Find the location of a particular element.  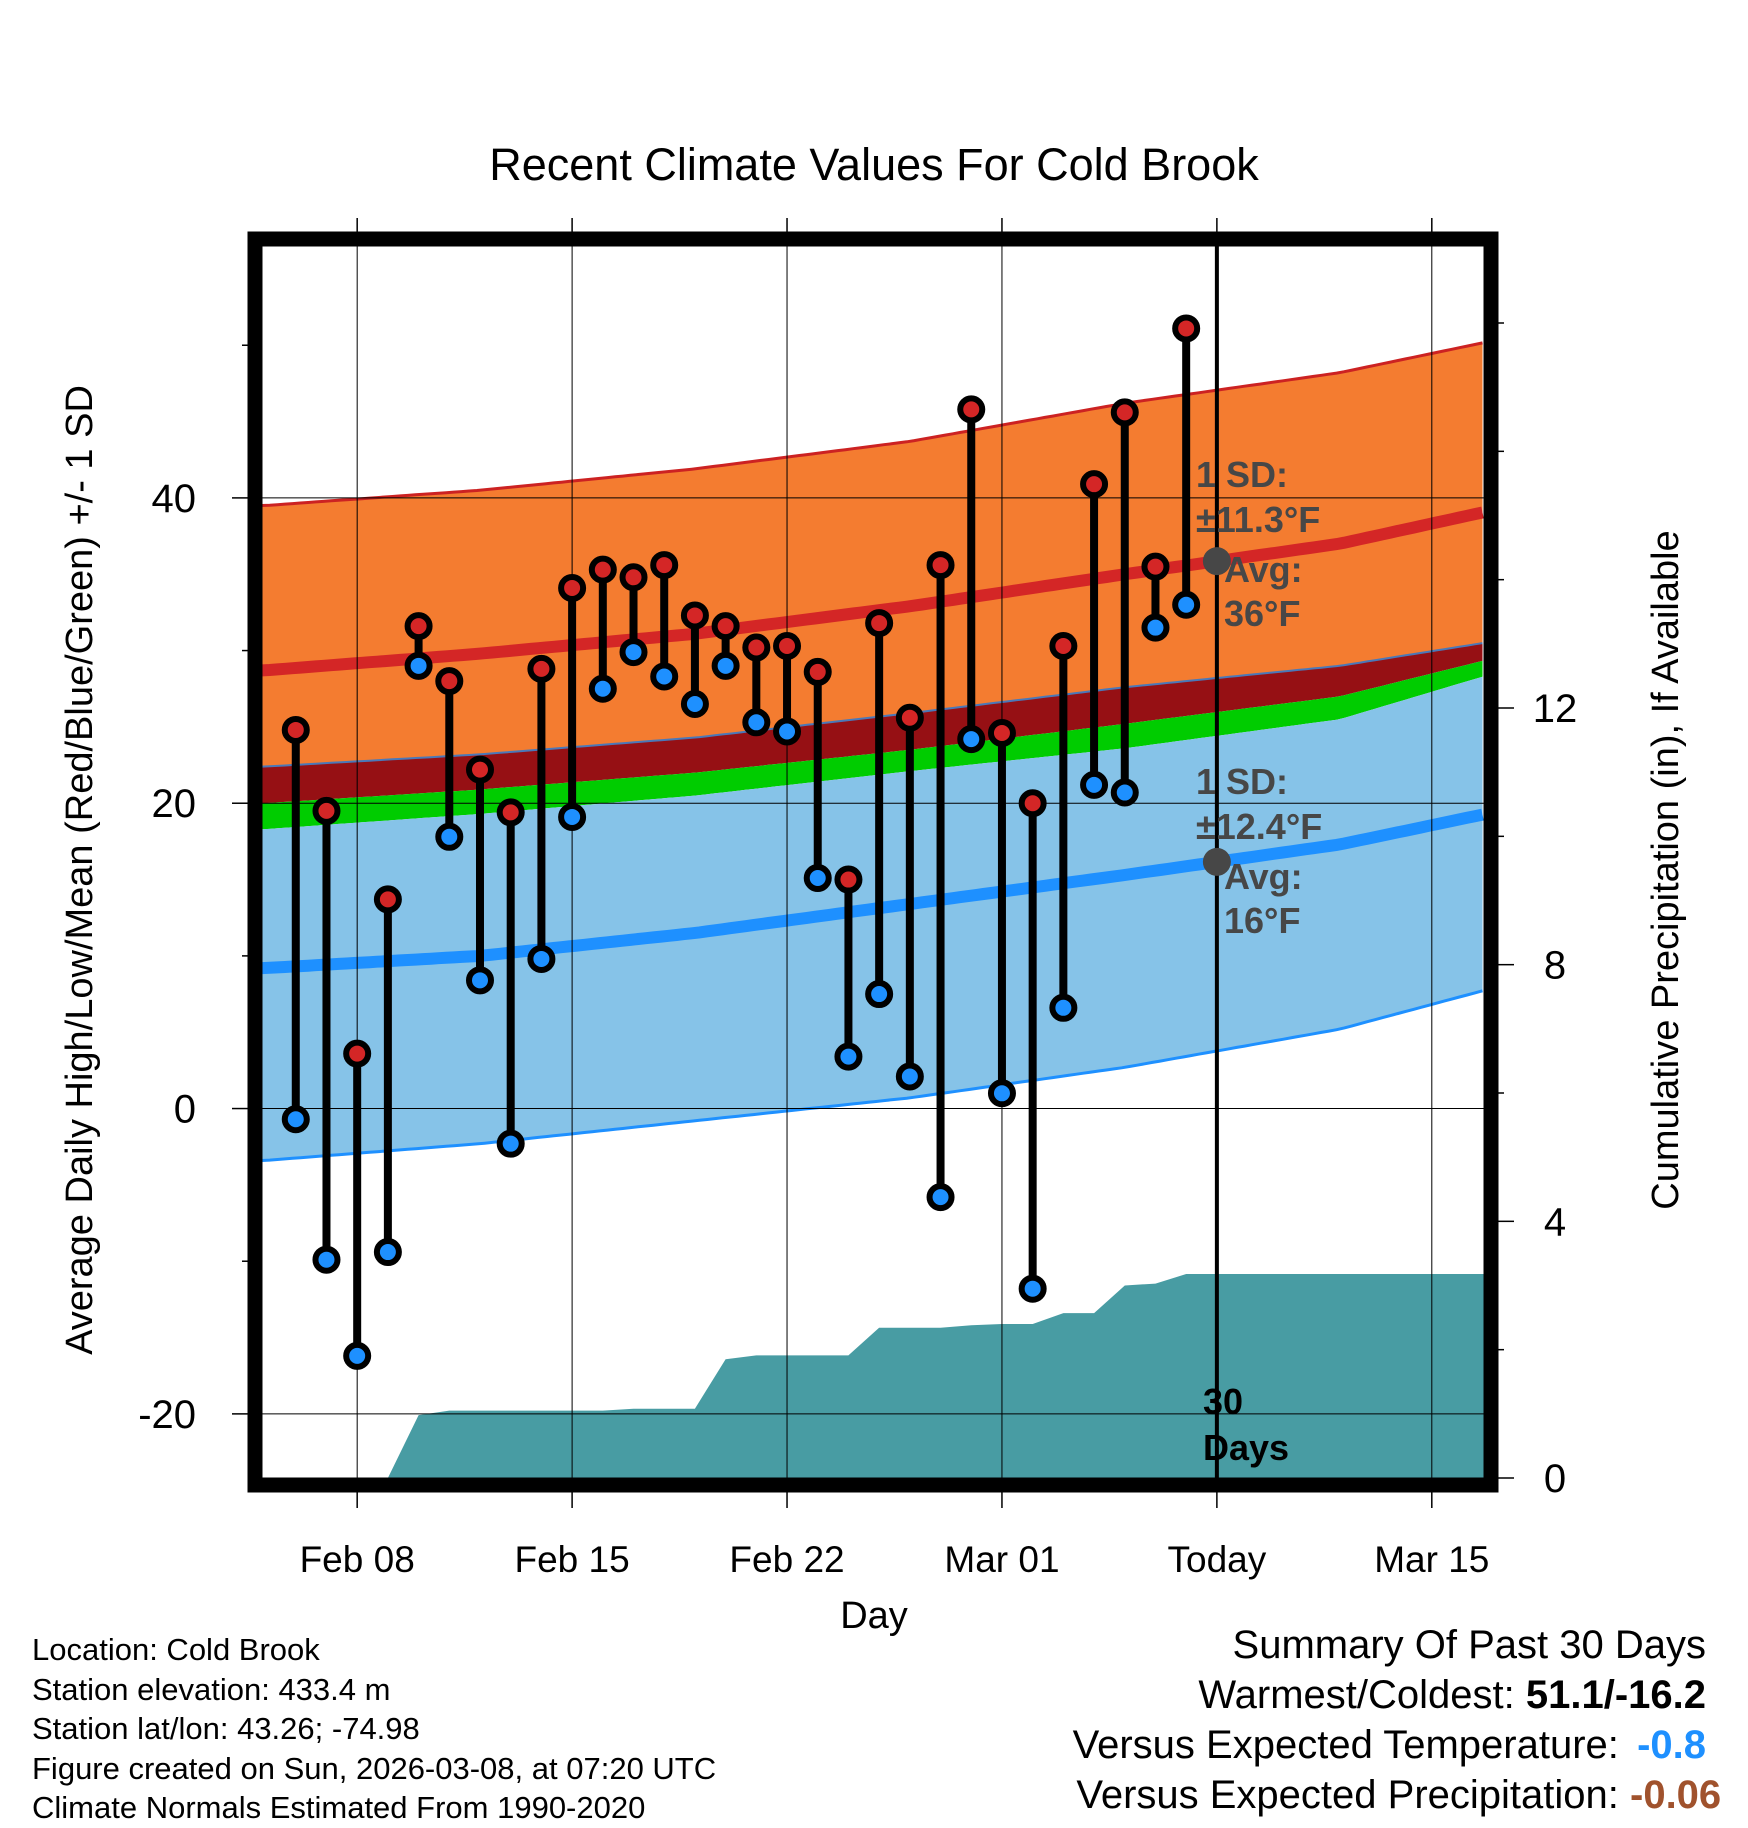

x-tick-label: Today is located at coordinates (1217, 1559).